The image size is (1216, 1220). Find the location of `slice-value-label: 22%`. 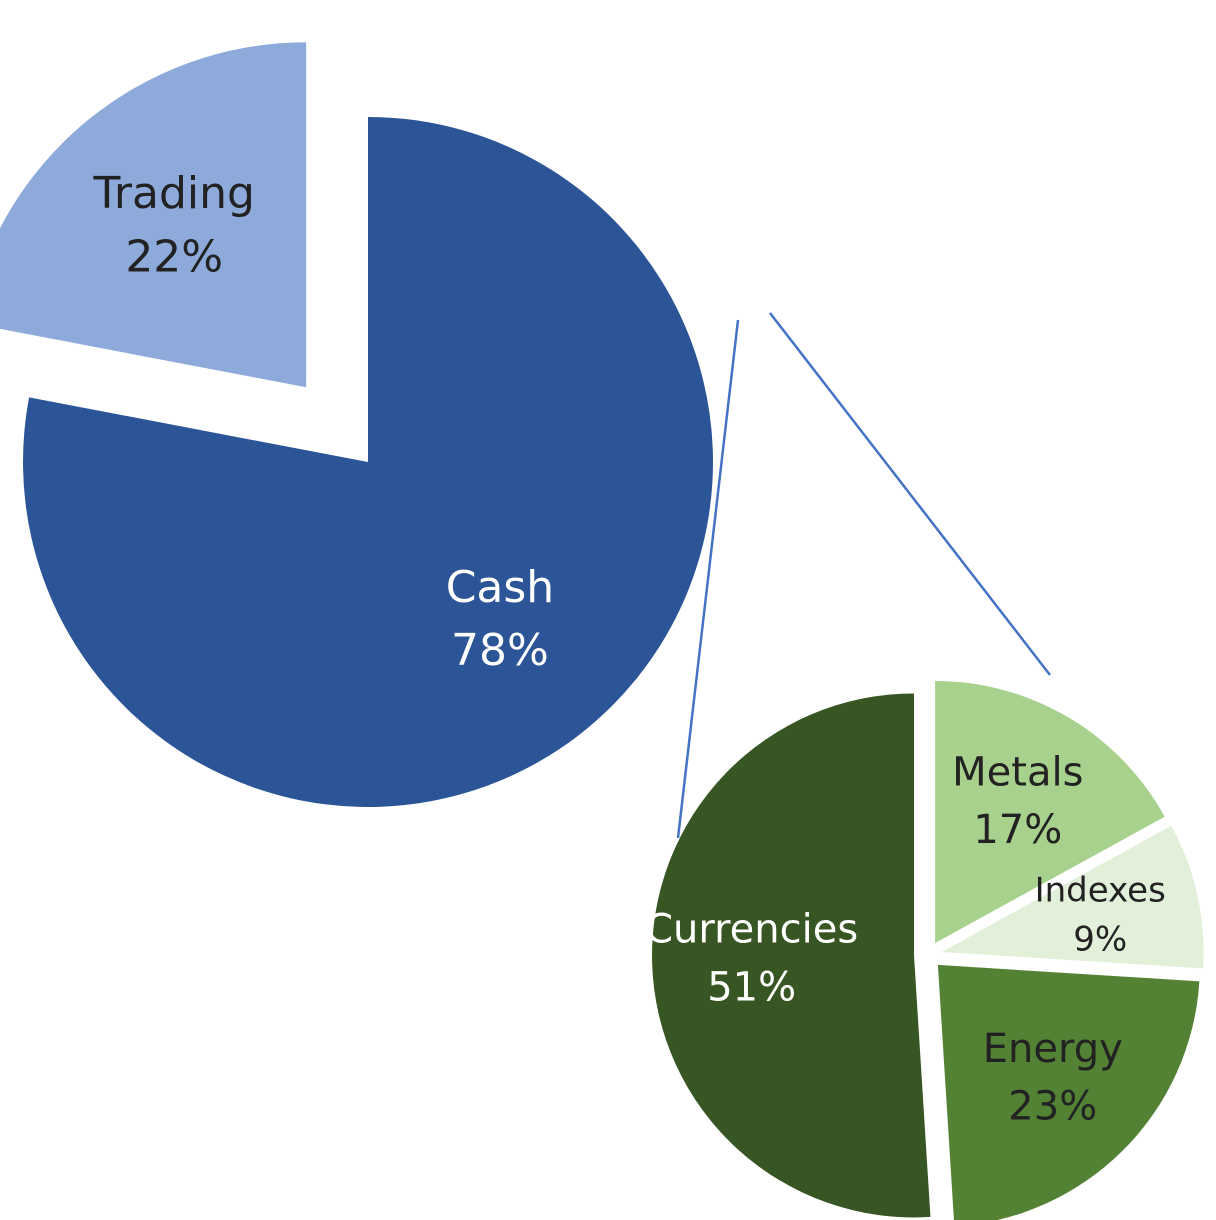

slice-value-label: 22% is located at coordinates (174, 256).